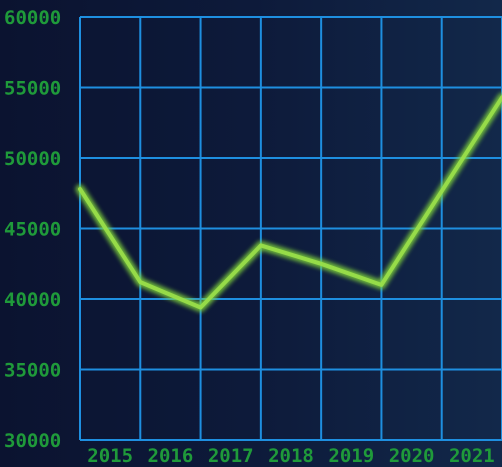 The width and height of the screenshot is (502, 467). What do you see at coordinates (110, 456) in the screenshot?
I see `x-tick-label: 2015` at bounding box center [110, 456].